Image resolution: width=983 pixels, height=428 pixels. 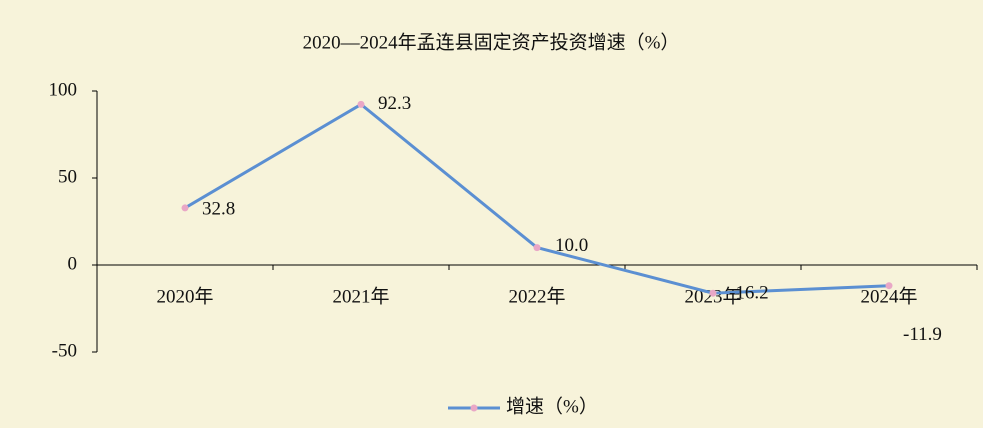 I want to click on y-tick-label: 0, so click(x=73, y=263).